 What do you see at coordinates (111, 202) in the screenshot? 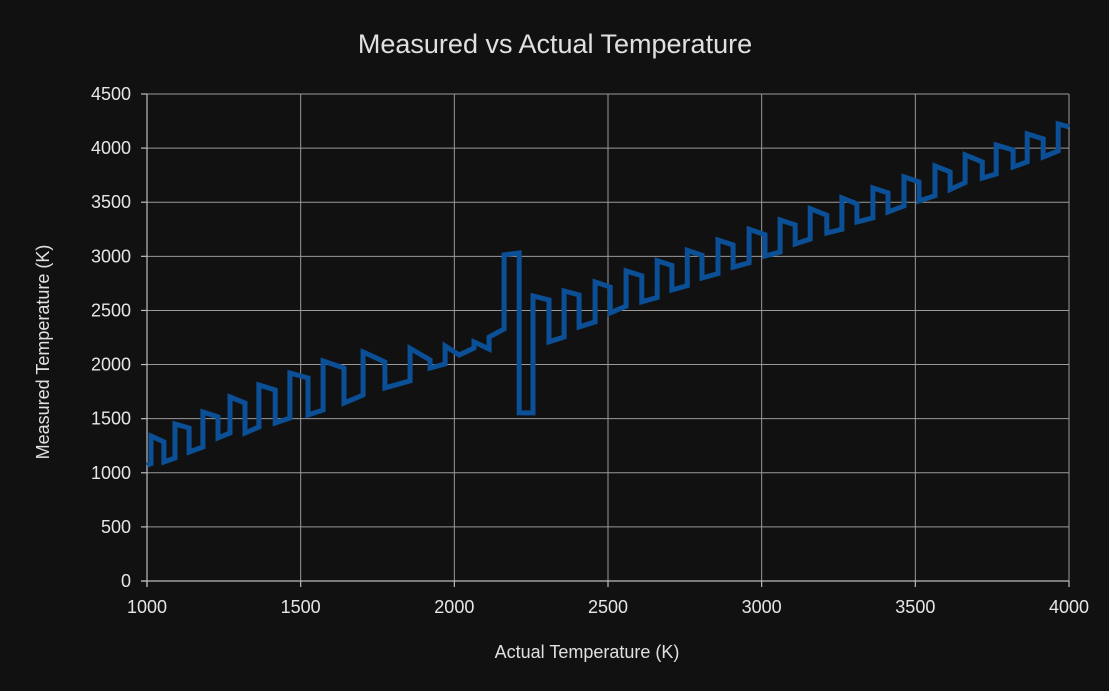
I see `y-tick-label: 3500` at bounding box center [111, 202].